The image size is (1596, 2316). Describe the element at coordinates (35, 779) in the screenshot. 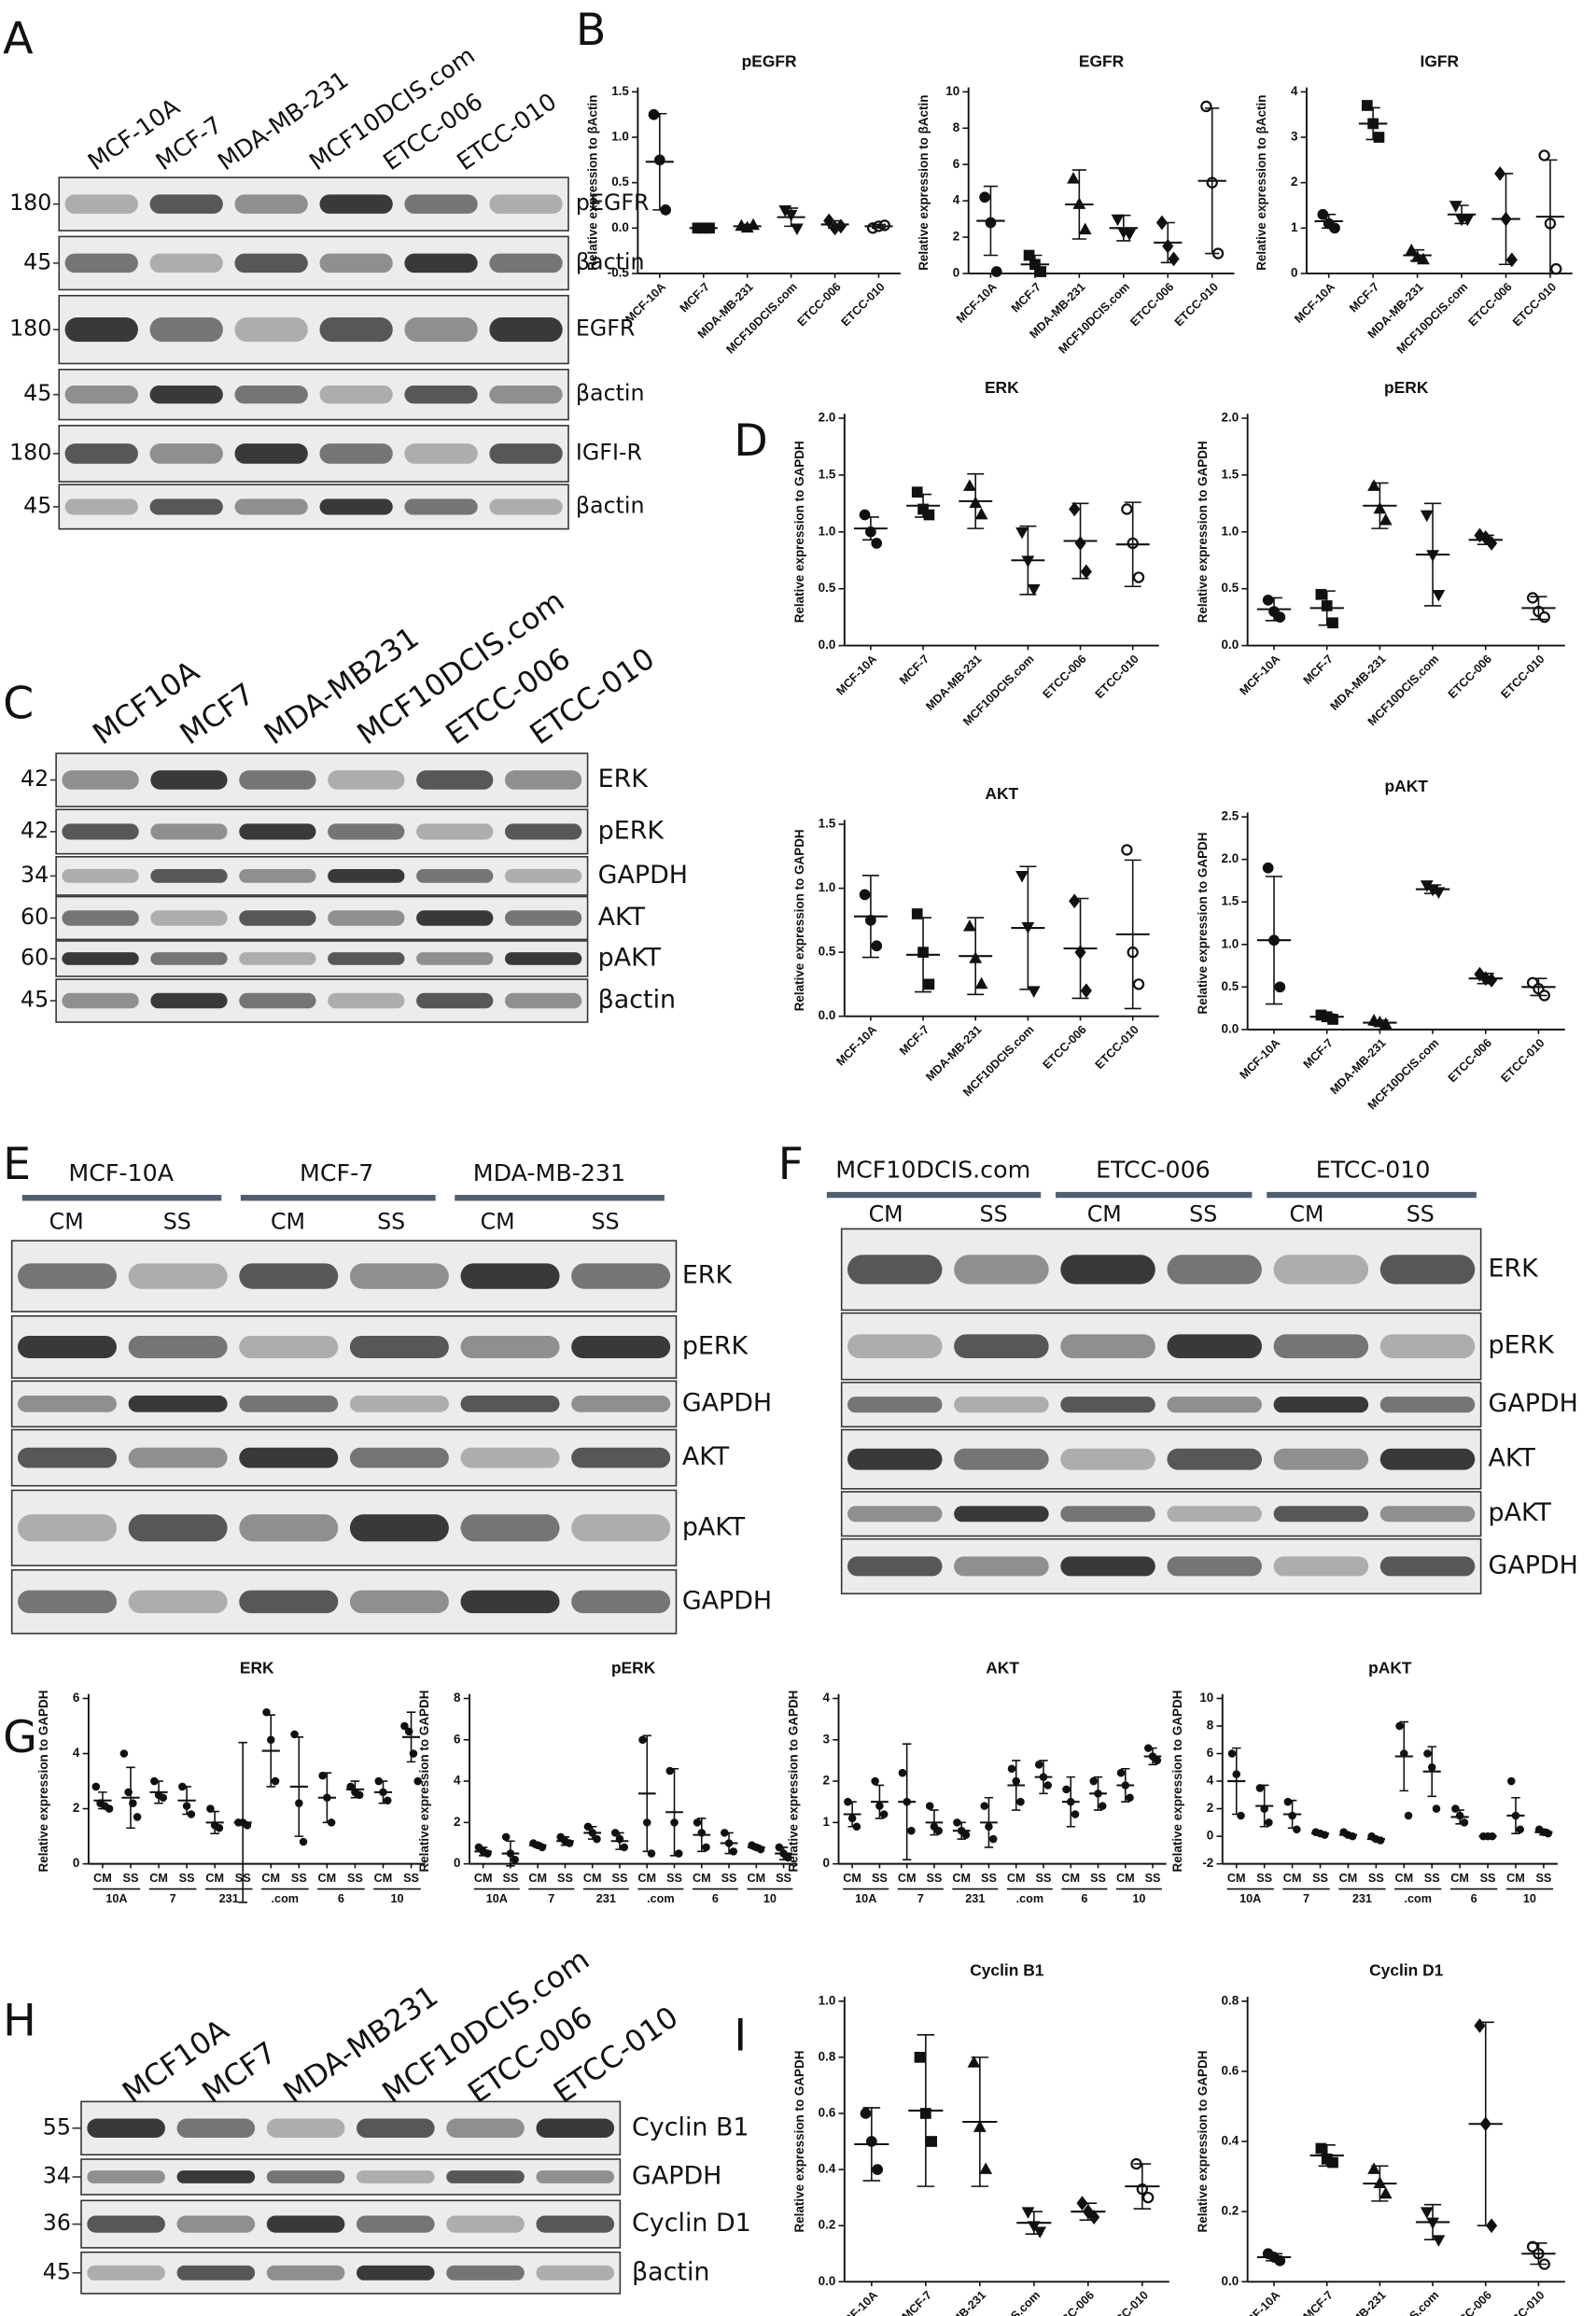

I see `mw-label: 42` at that location.